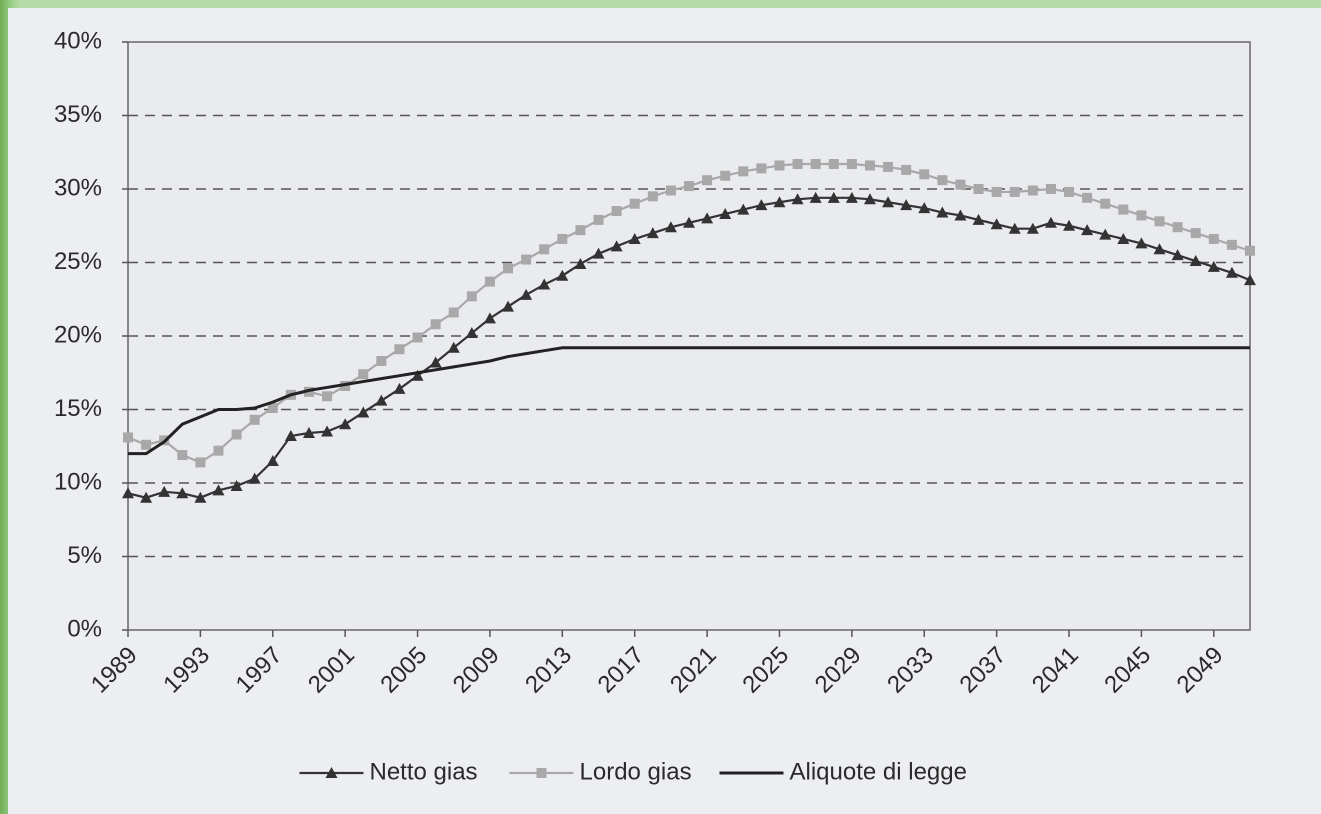 This screenshot has height=814, width=1321. What do you see at coordinates (78, 481) in the screenshot?
I see `y-tick-label: 10%` at bounding box center [78, 481].